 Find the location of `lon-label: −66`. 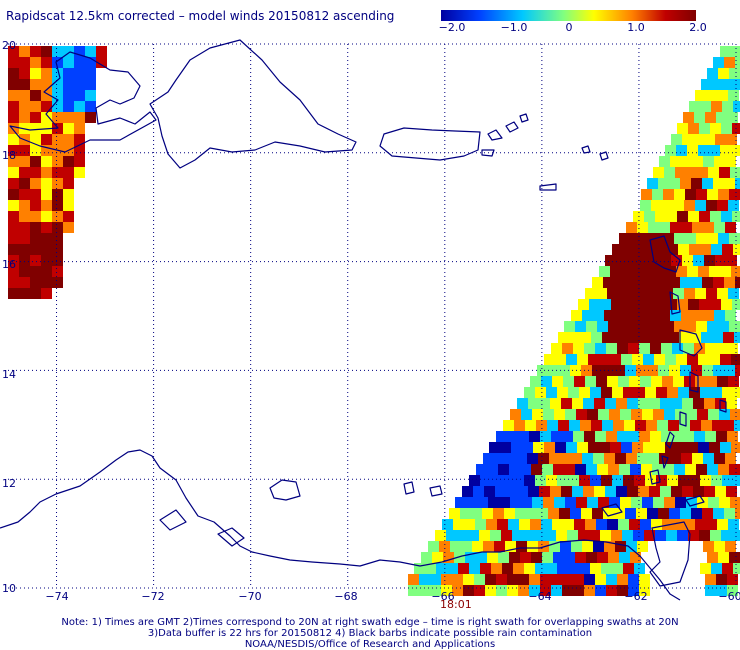

lon-label: −66 is located at coordinates (442, 596).